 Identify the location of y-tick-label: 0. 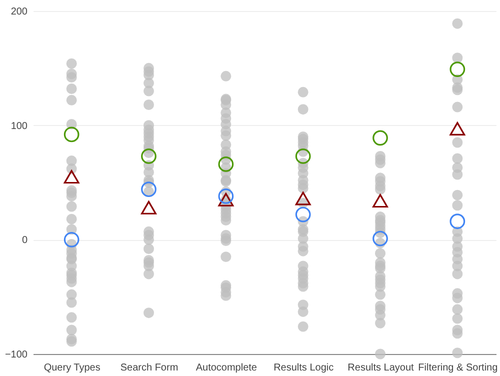
(25, 240).